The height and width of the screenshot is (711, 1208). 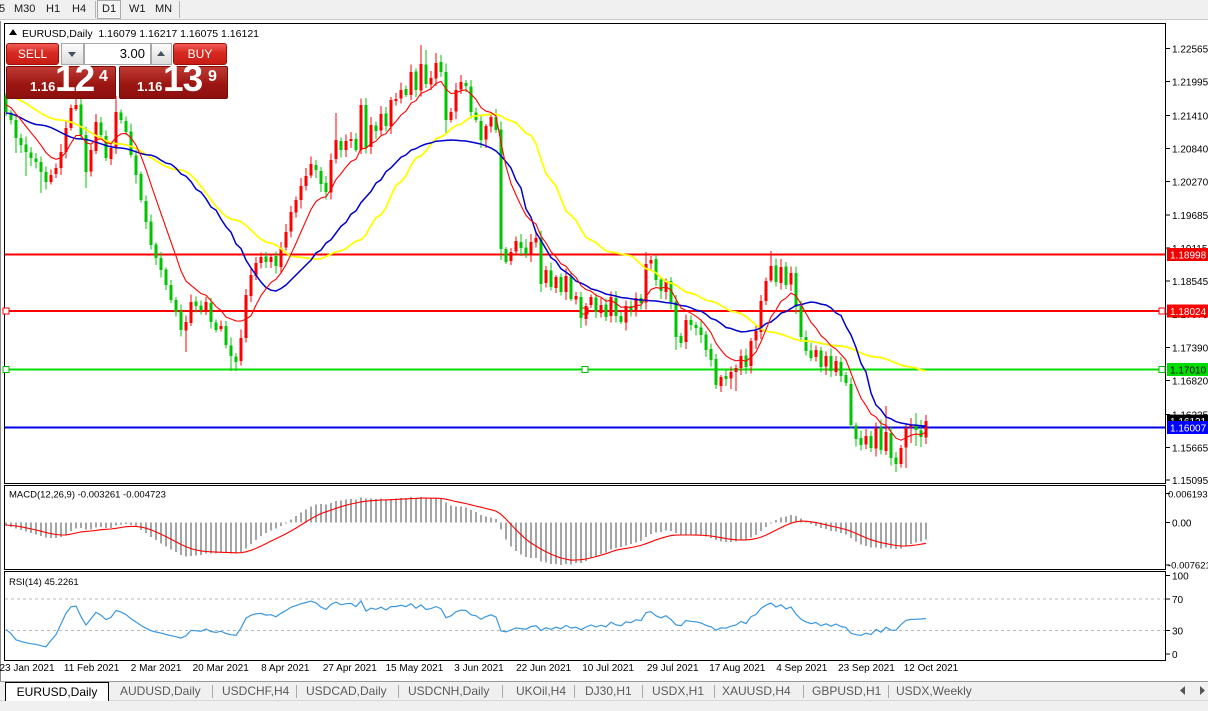 What do you see at coordinates (1188, 428) in the screenshot?
I see `svg-text: 1.16007` at bounding box center [1188, 428].